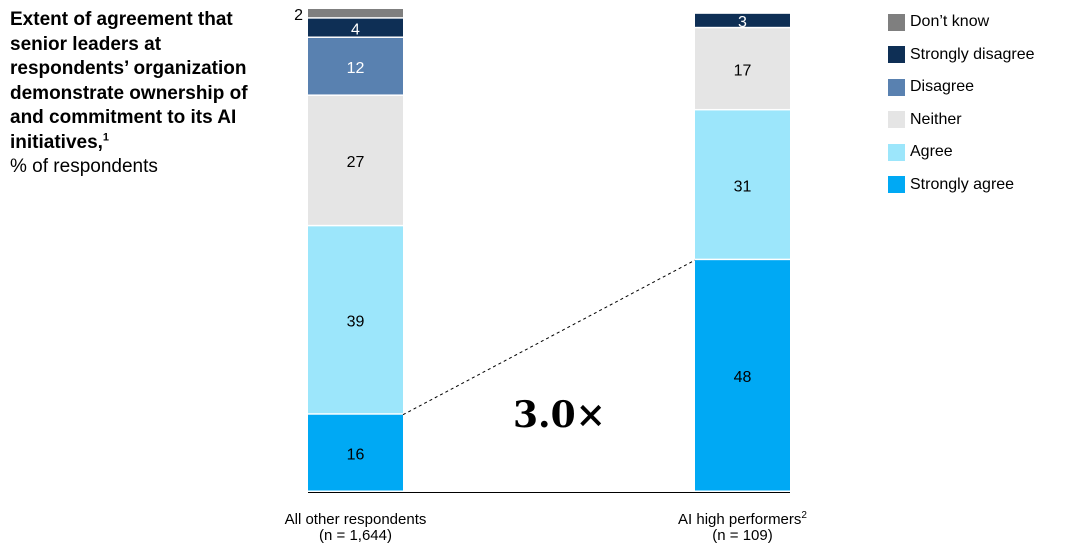  What do you see at coordinates (931, 151) in the screenshot?
I see `legend-label: Agree` at bounding box center [931, 151].